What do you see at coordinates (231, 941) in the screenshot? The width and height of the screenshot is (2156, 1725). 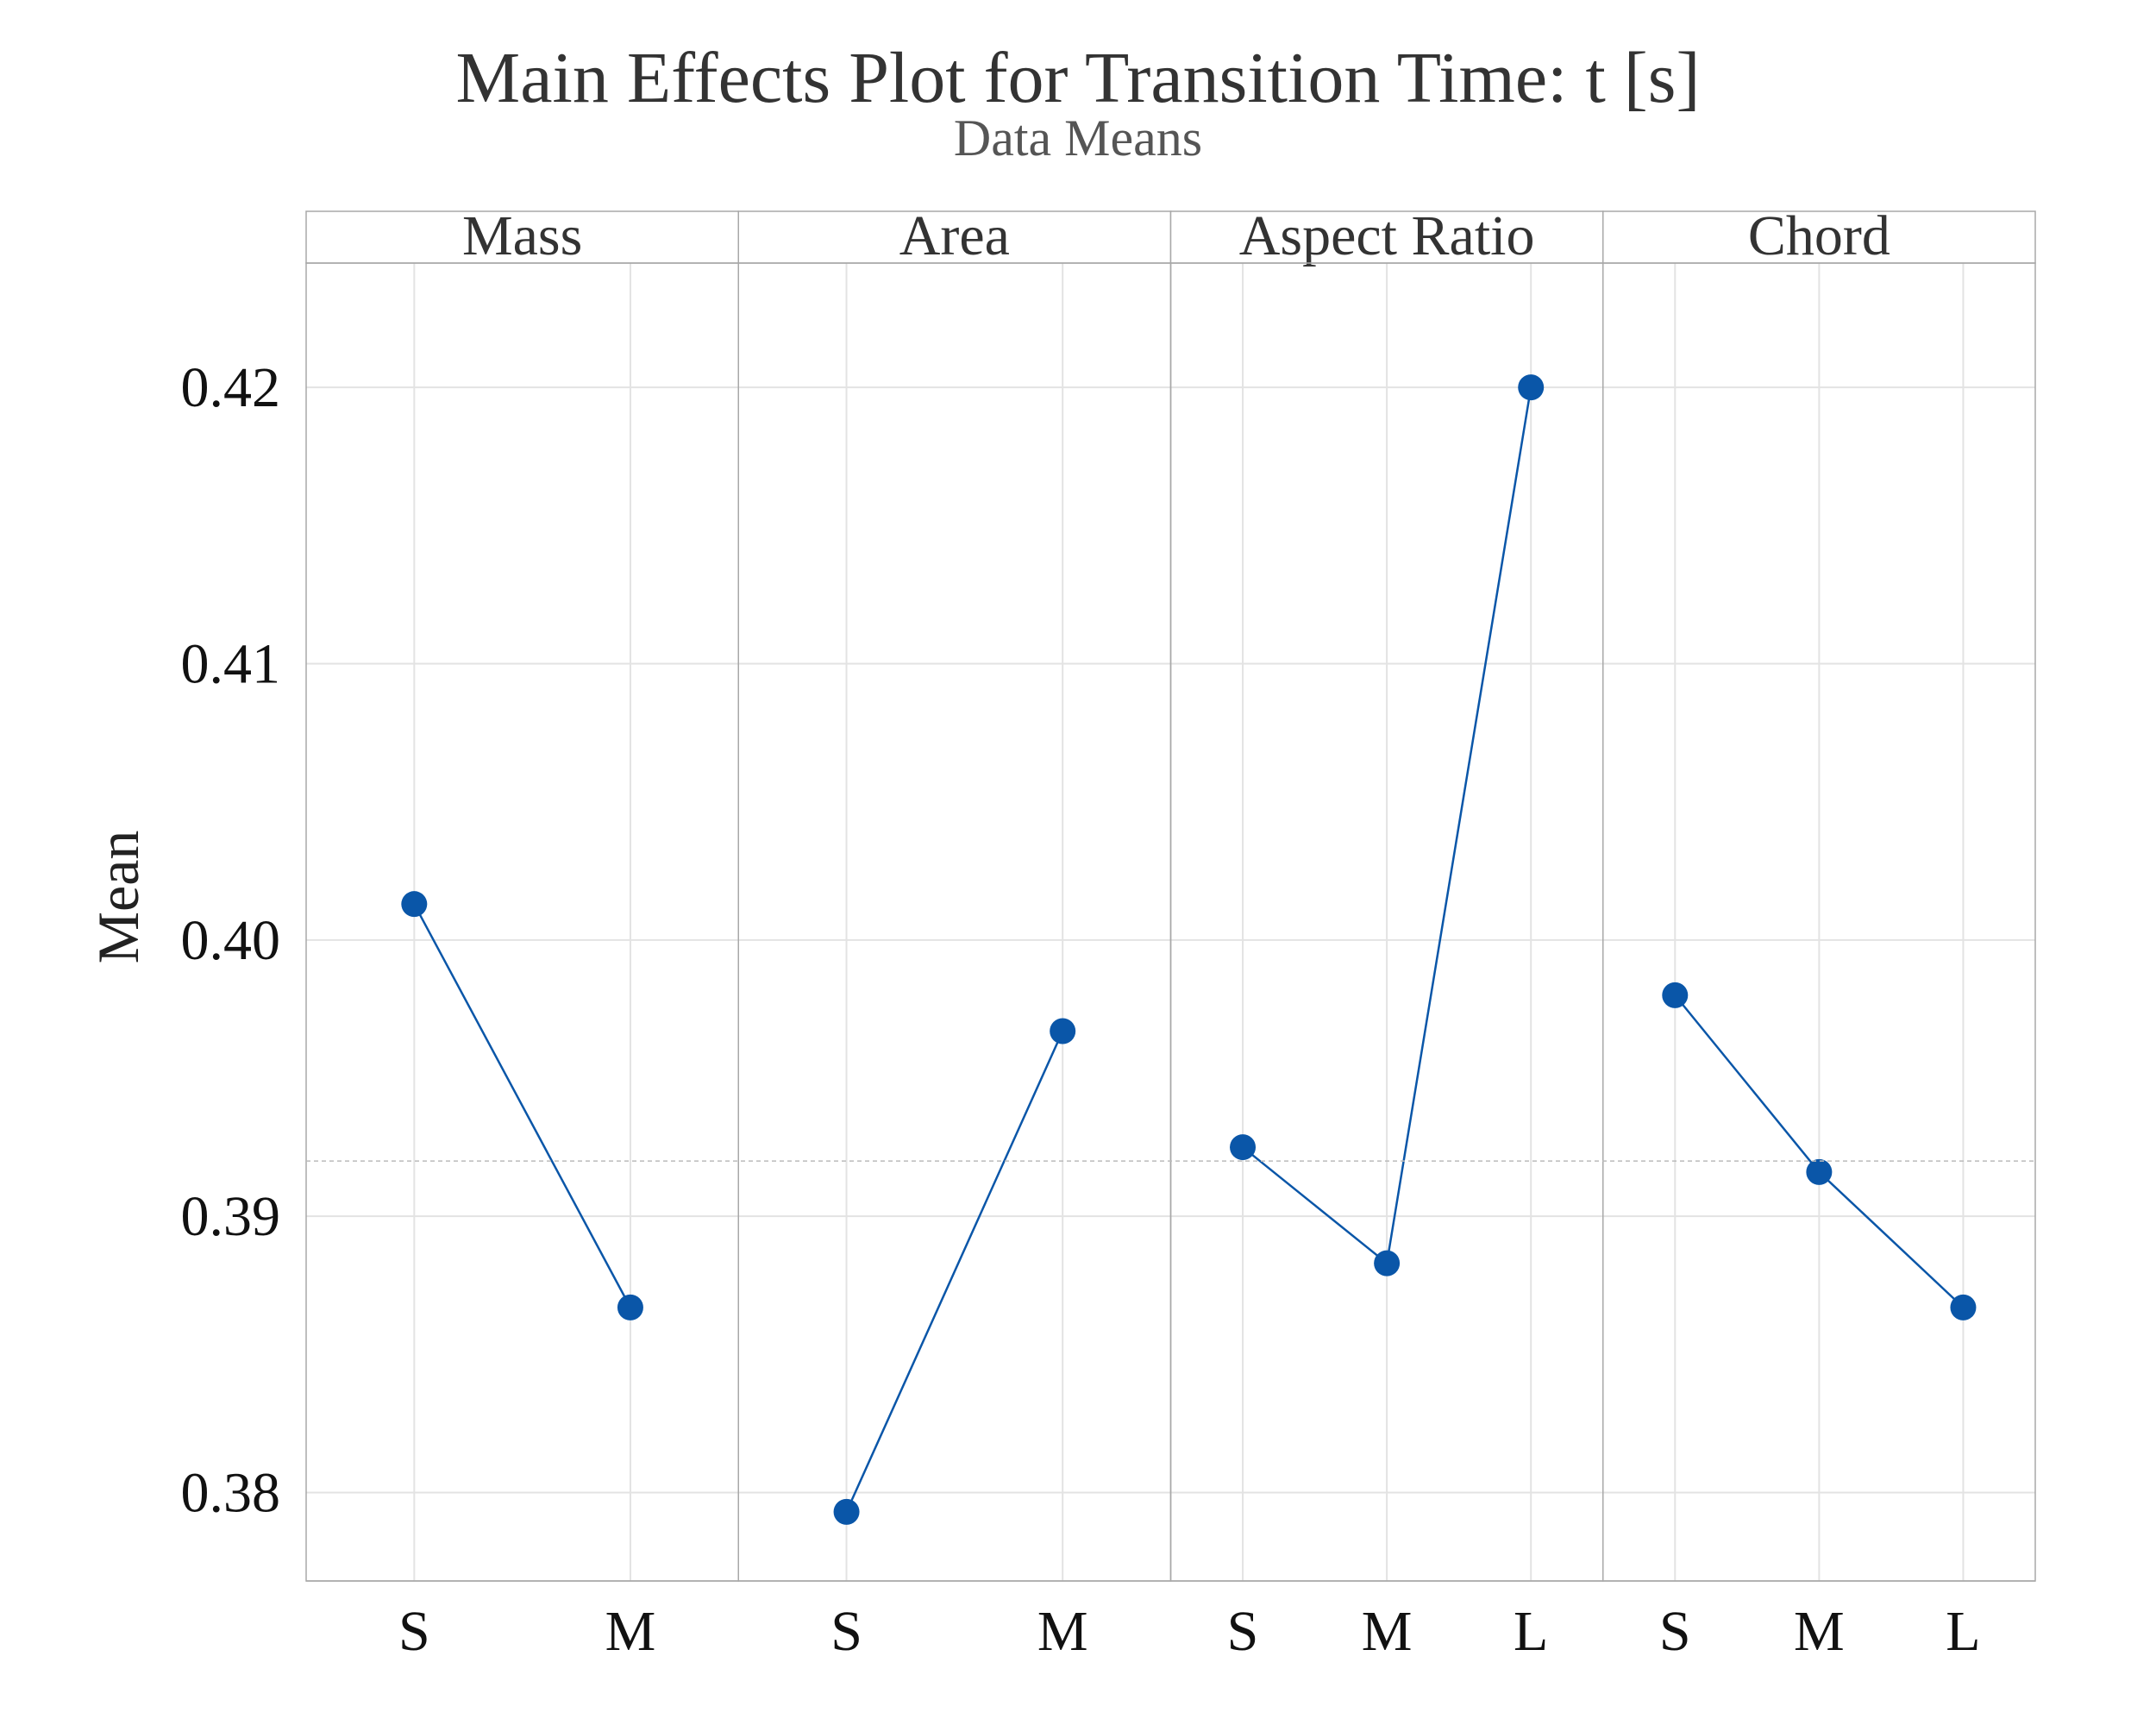 I see `y-tick-label: 0.40` at bounding box center [231, 941].